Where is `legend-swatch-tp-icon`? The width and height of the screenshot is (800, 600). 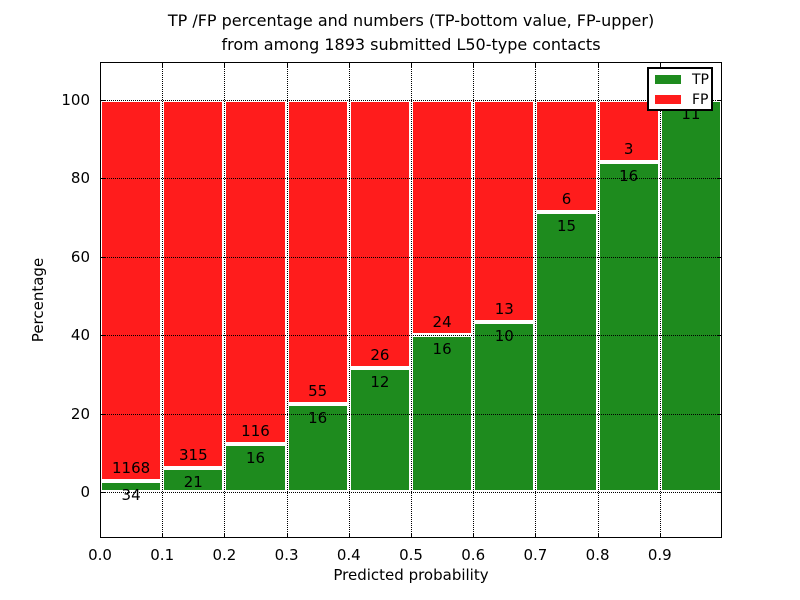
legend-swatch-tp-icon is located at coordinates (668, 79).